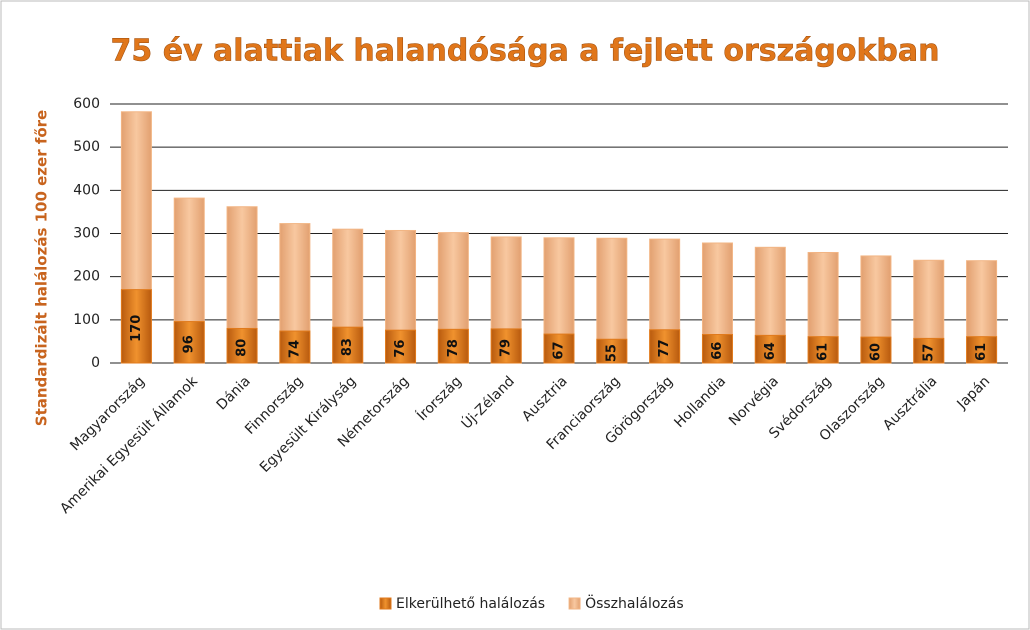 This screenshot has height=630, width=1030. Describe the element at coordinates (928, 353) in the screenshot. I see `data-label: 57` at that location.